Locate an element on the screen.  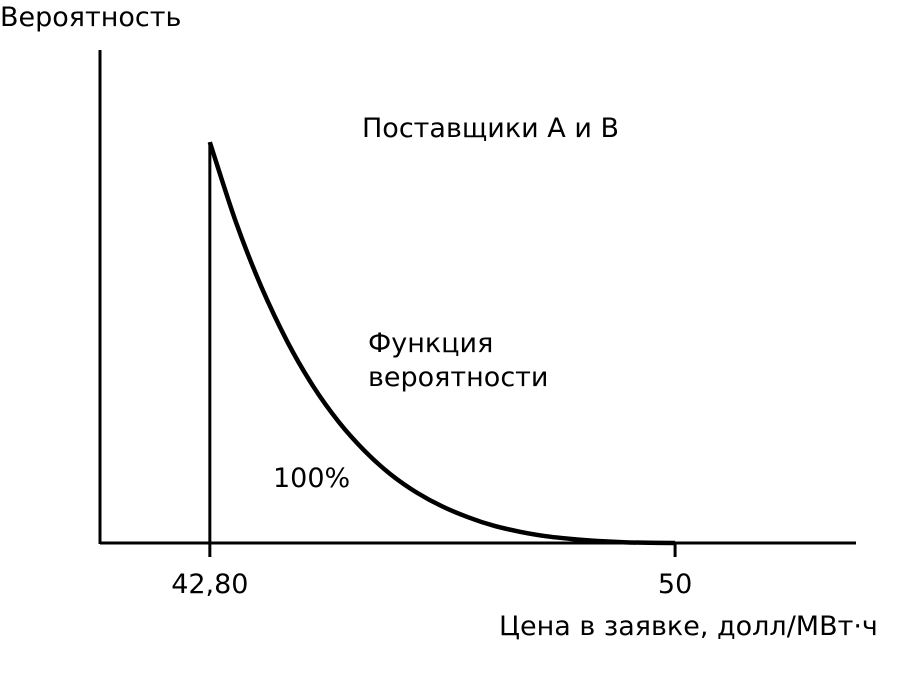
x-axis-label: Цена в заявке, долл/МВт·ч is located at coordinates (688, 626).